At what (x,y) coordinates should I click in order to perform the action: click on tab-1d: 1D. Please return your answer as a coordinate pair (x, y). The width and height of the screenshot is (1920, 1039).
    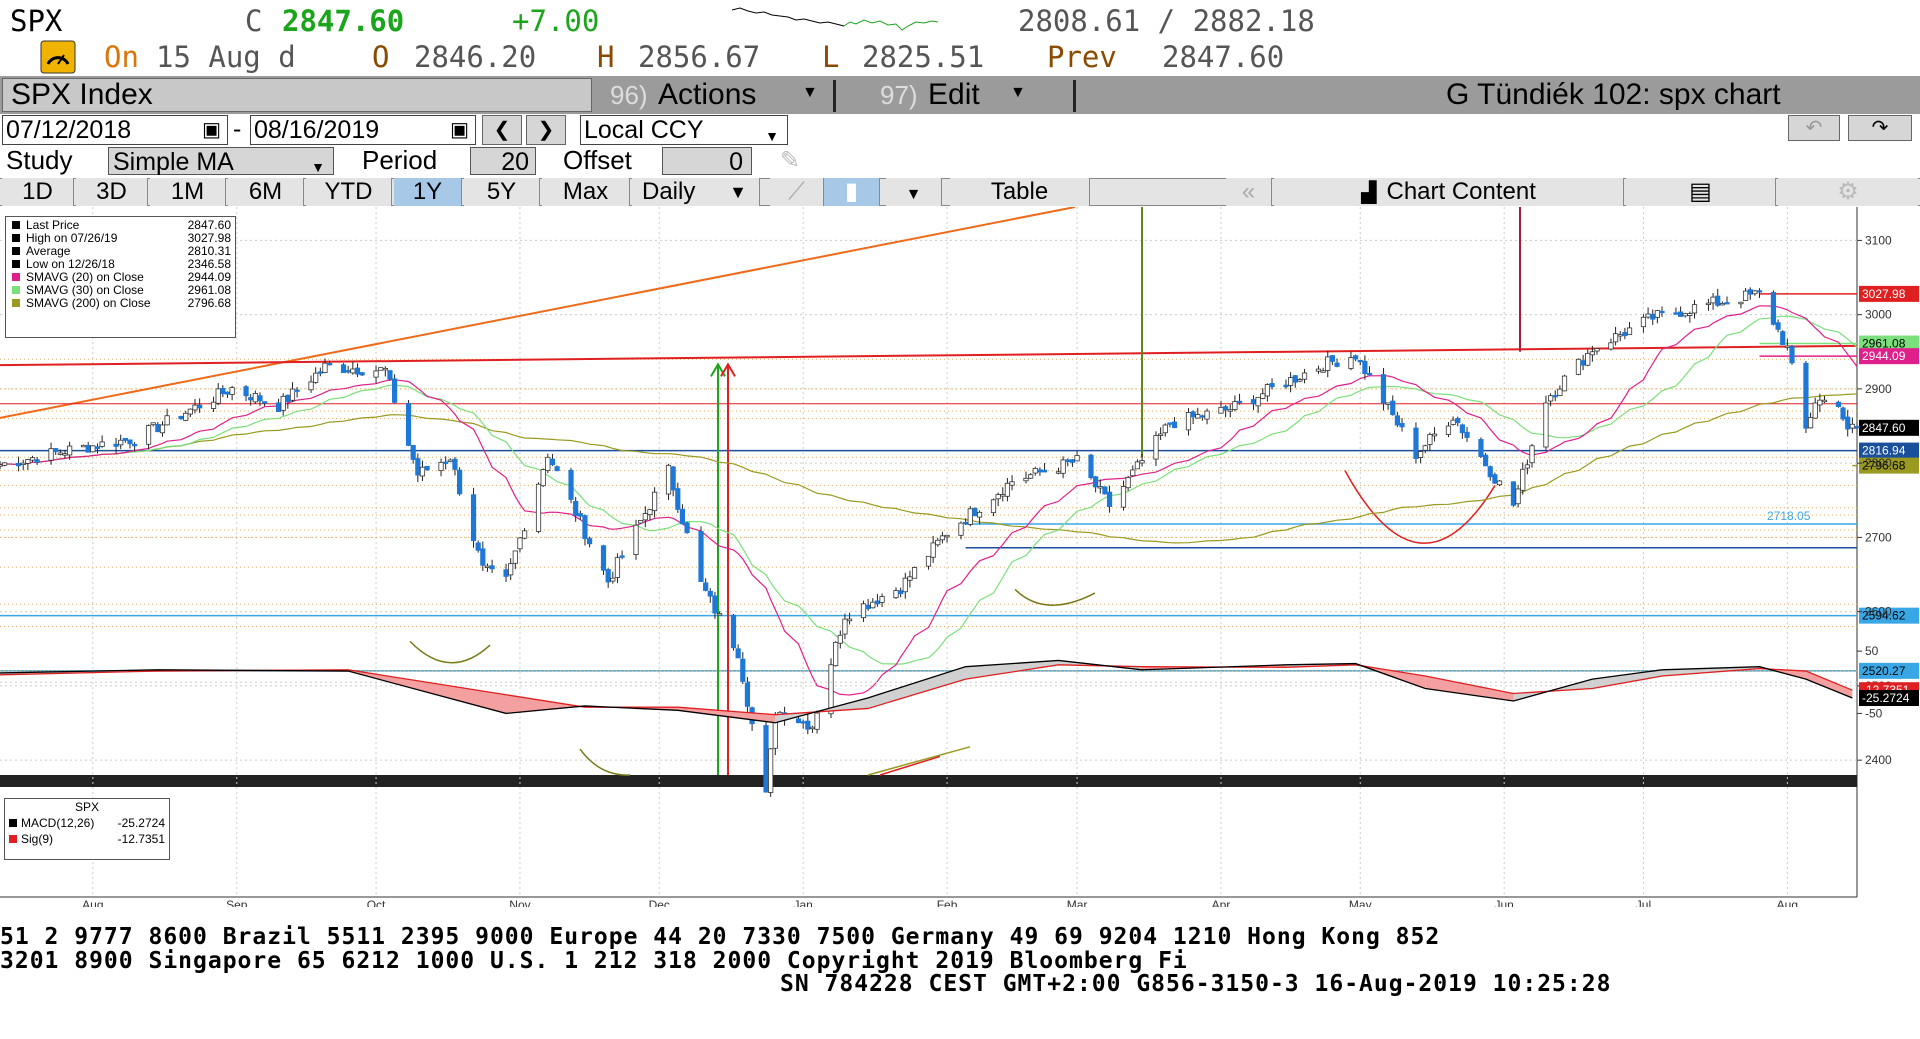
    Looking at the image, I should click on (38, 192).